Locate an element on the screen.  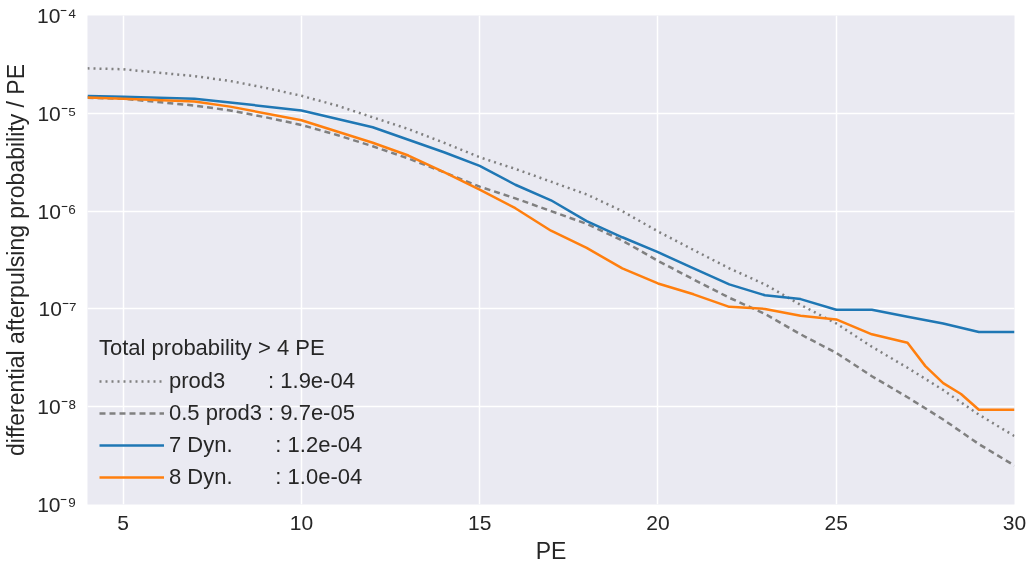
legend-label: 7 Dyn. : 1.2e-04 is located at coordinates (266, 445).